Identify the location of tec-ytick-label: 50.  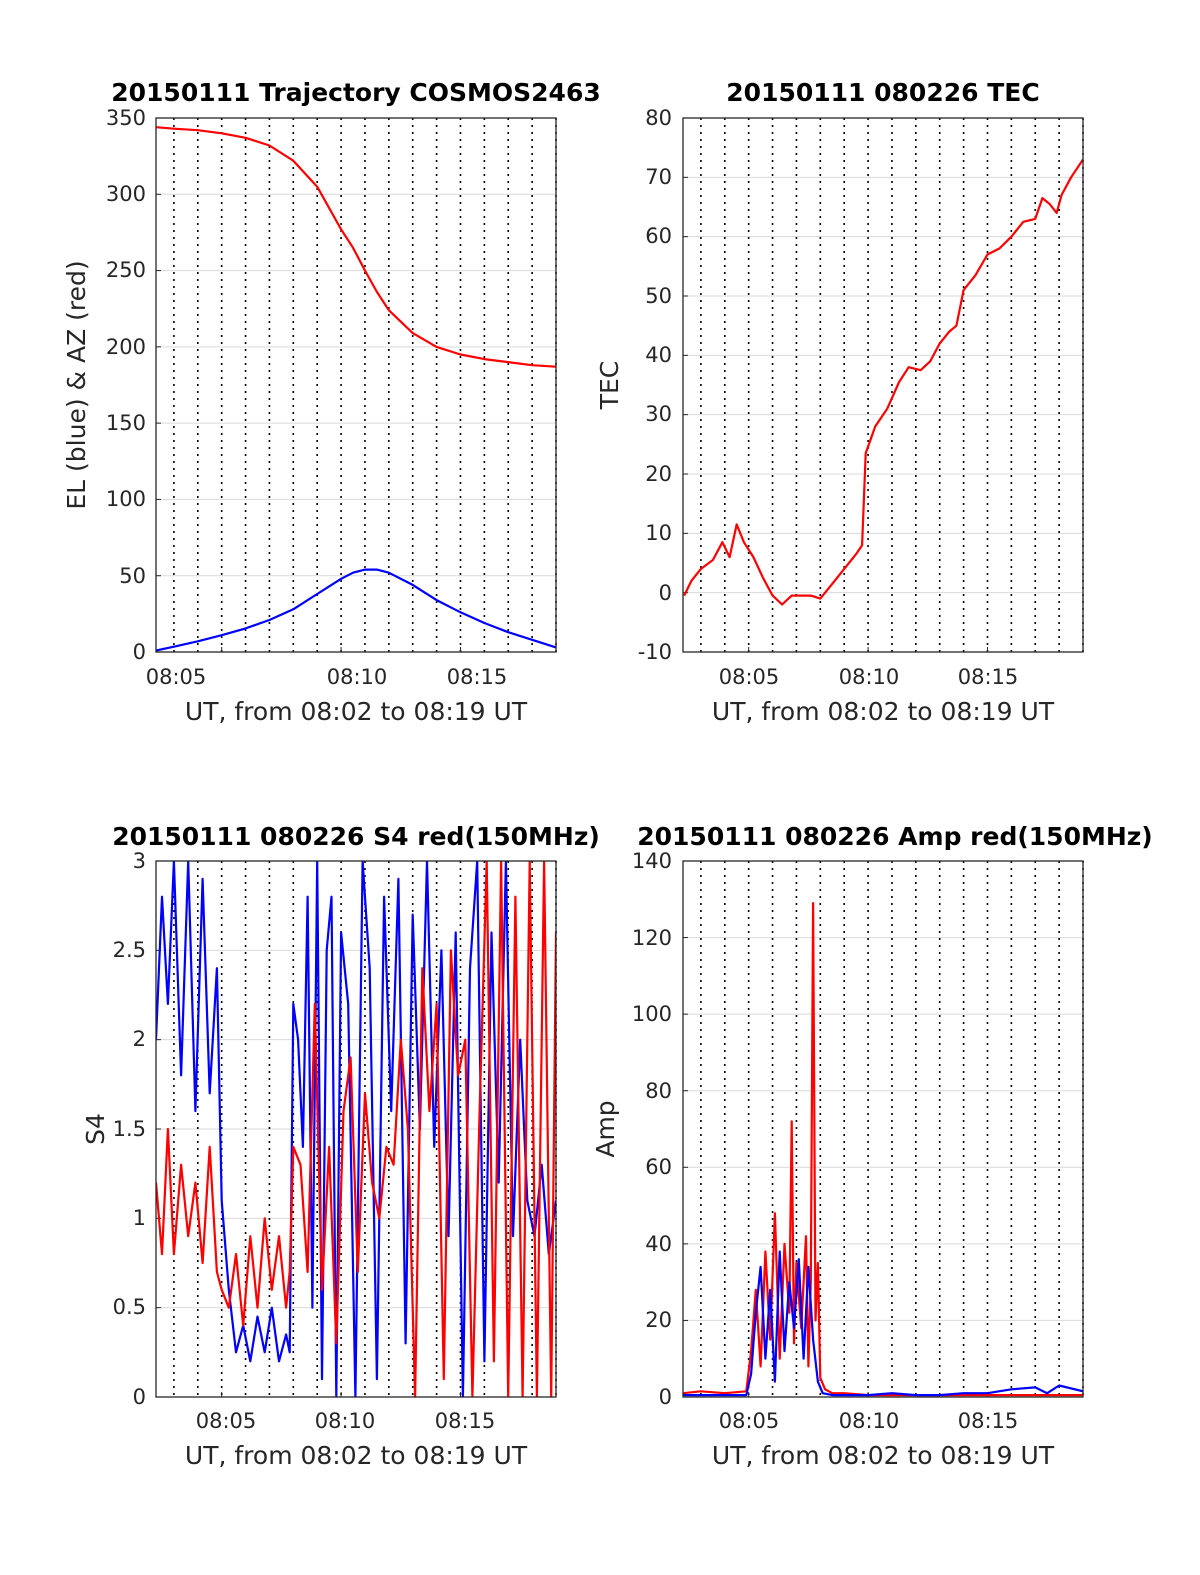
(658, 296).